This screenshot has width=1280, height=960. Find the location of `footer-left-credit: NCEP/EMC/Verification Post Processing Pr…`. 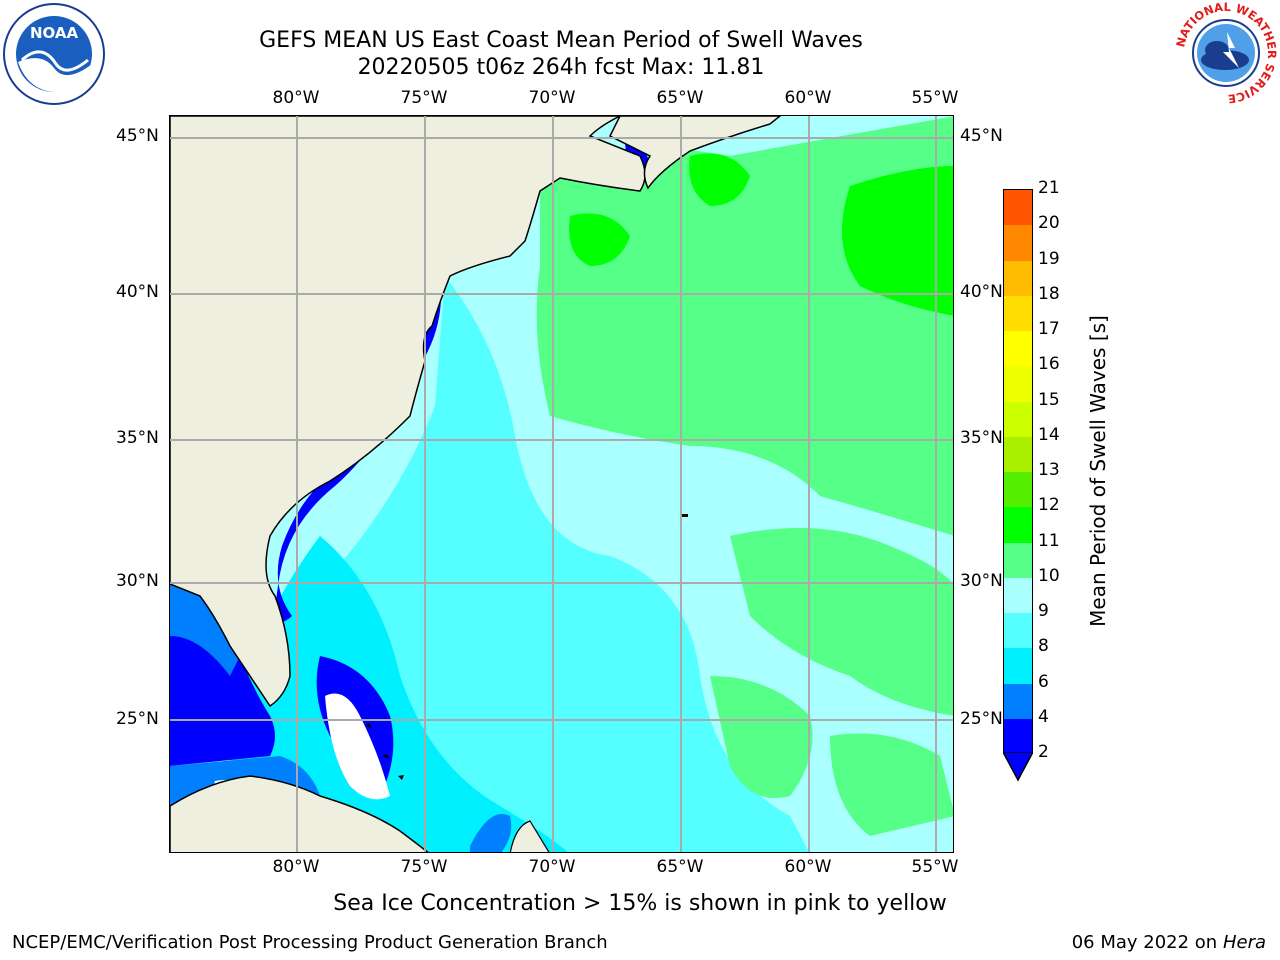

footer-left-credit: NCEP/EMC/Verification Post Processing Pr… is located at coordinates (310, 942).